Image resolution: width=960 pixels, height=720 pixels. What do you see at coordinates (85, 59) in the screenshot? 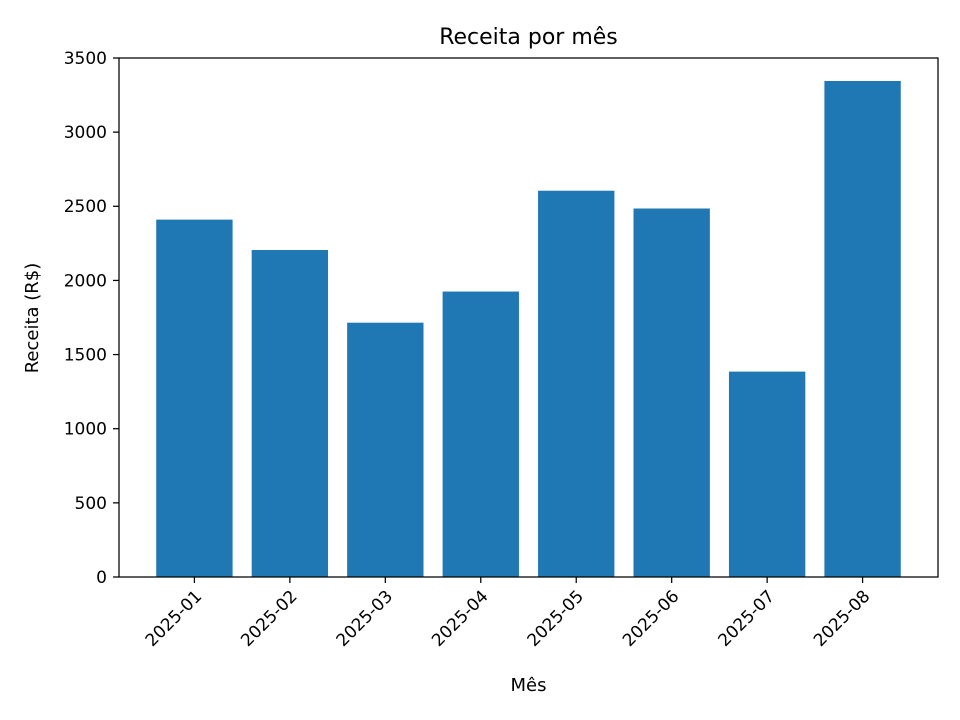
I see `y-tick-label: 3500` at bounding box center [85, 59].